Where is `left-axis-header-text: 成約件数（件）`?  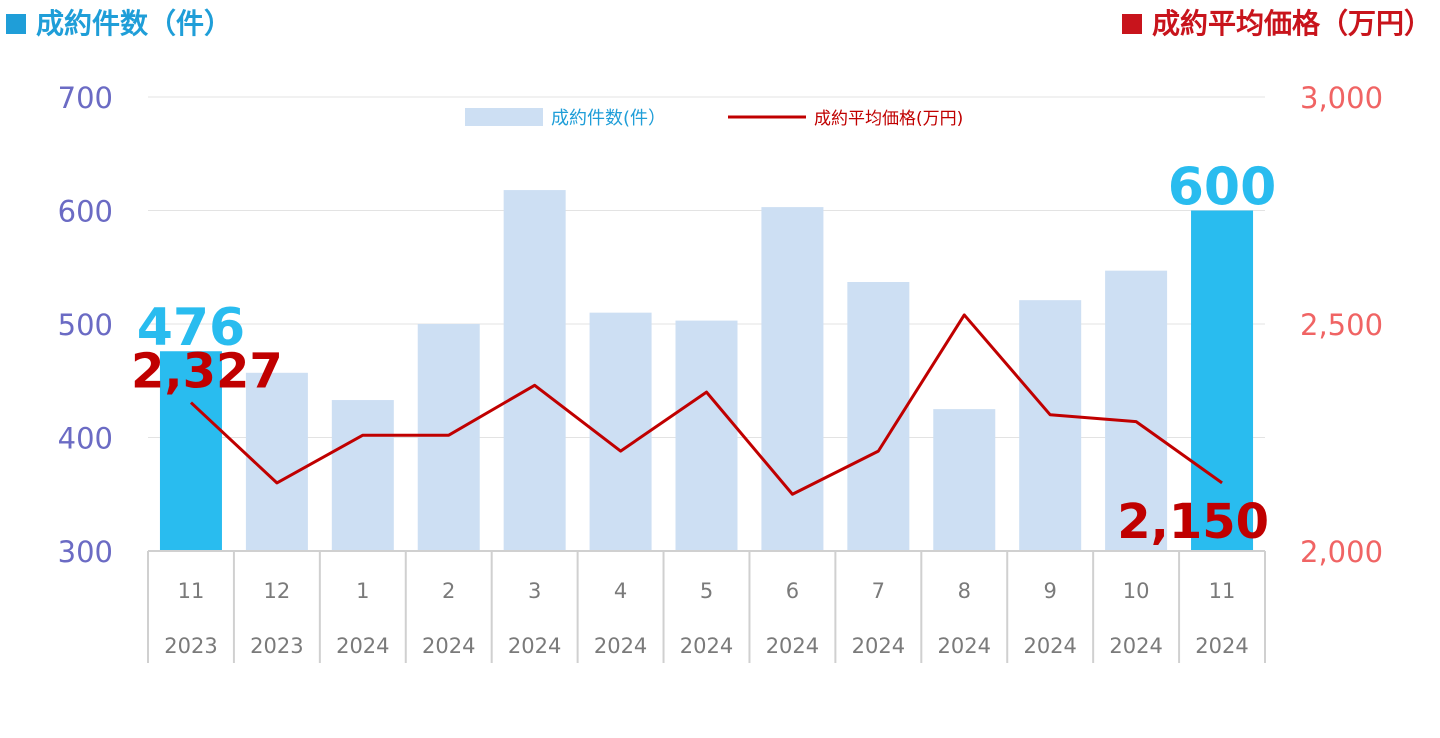
left-axis-header-text: 成約件数（件） is located at coordinates (134, 23).